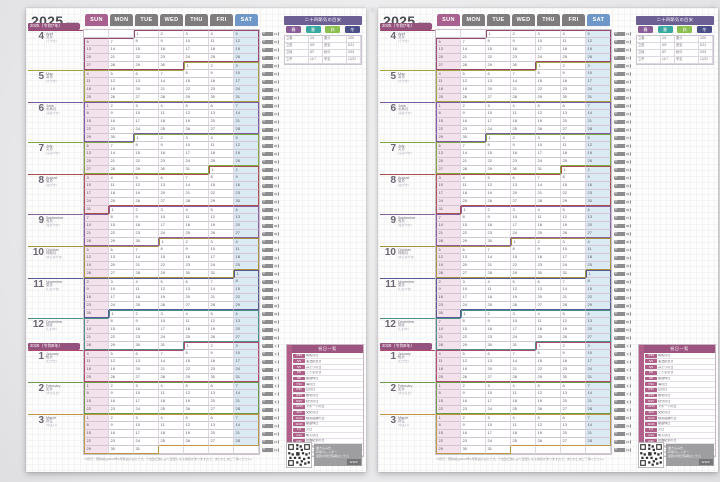  What do you see at coordinates (196, 434) in the screenshot?
I see `day-cell: 19` at bounding box center [196, 434].